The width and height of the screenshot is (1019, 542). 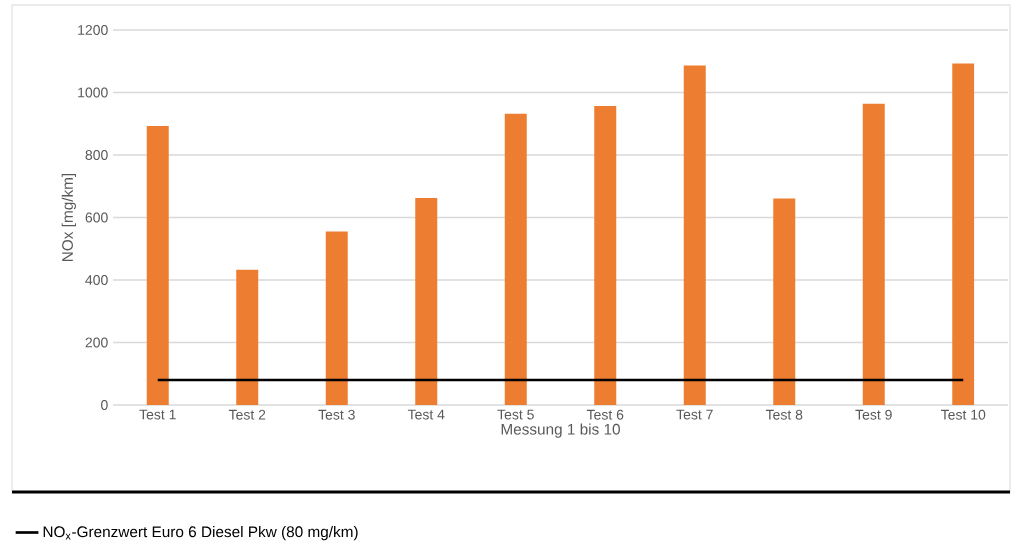 What do you see at coordinates (104, 405) in the screenshot?
I see `y-tick-label: 0` at bounding box center [104, 405].